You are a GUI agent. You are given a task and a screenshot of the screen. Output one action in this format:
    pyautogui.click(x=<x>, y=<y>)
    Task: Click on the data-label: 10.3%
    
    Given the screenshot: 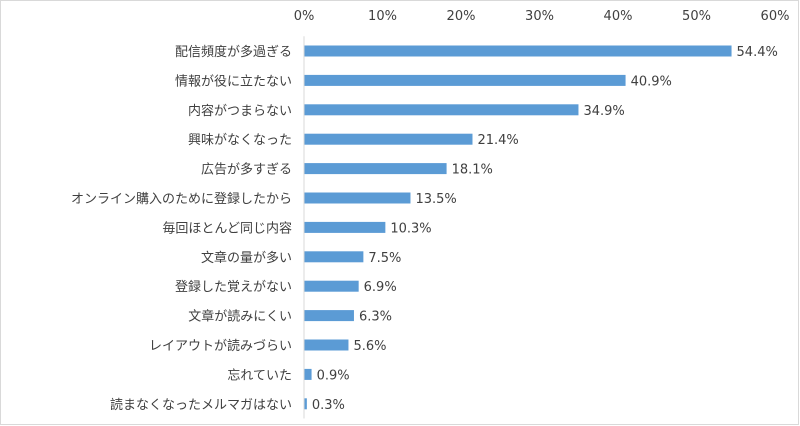 What is the action you would take?
    pyautogui.click(x=410, y=228)
    